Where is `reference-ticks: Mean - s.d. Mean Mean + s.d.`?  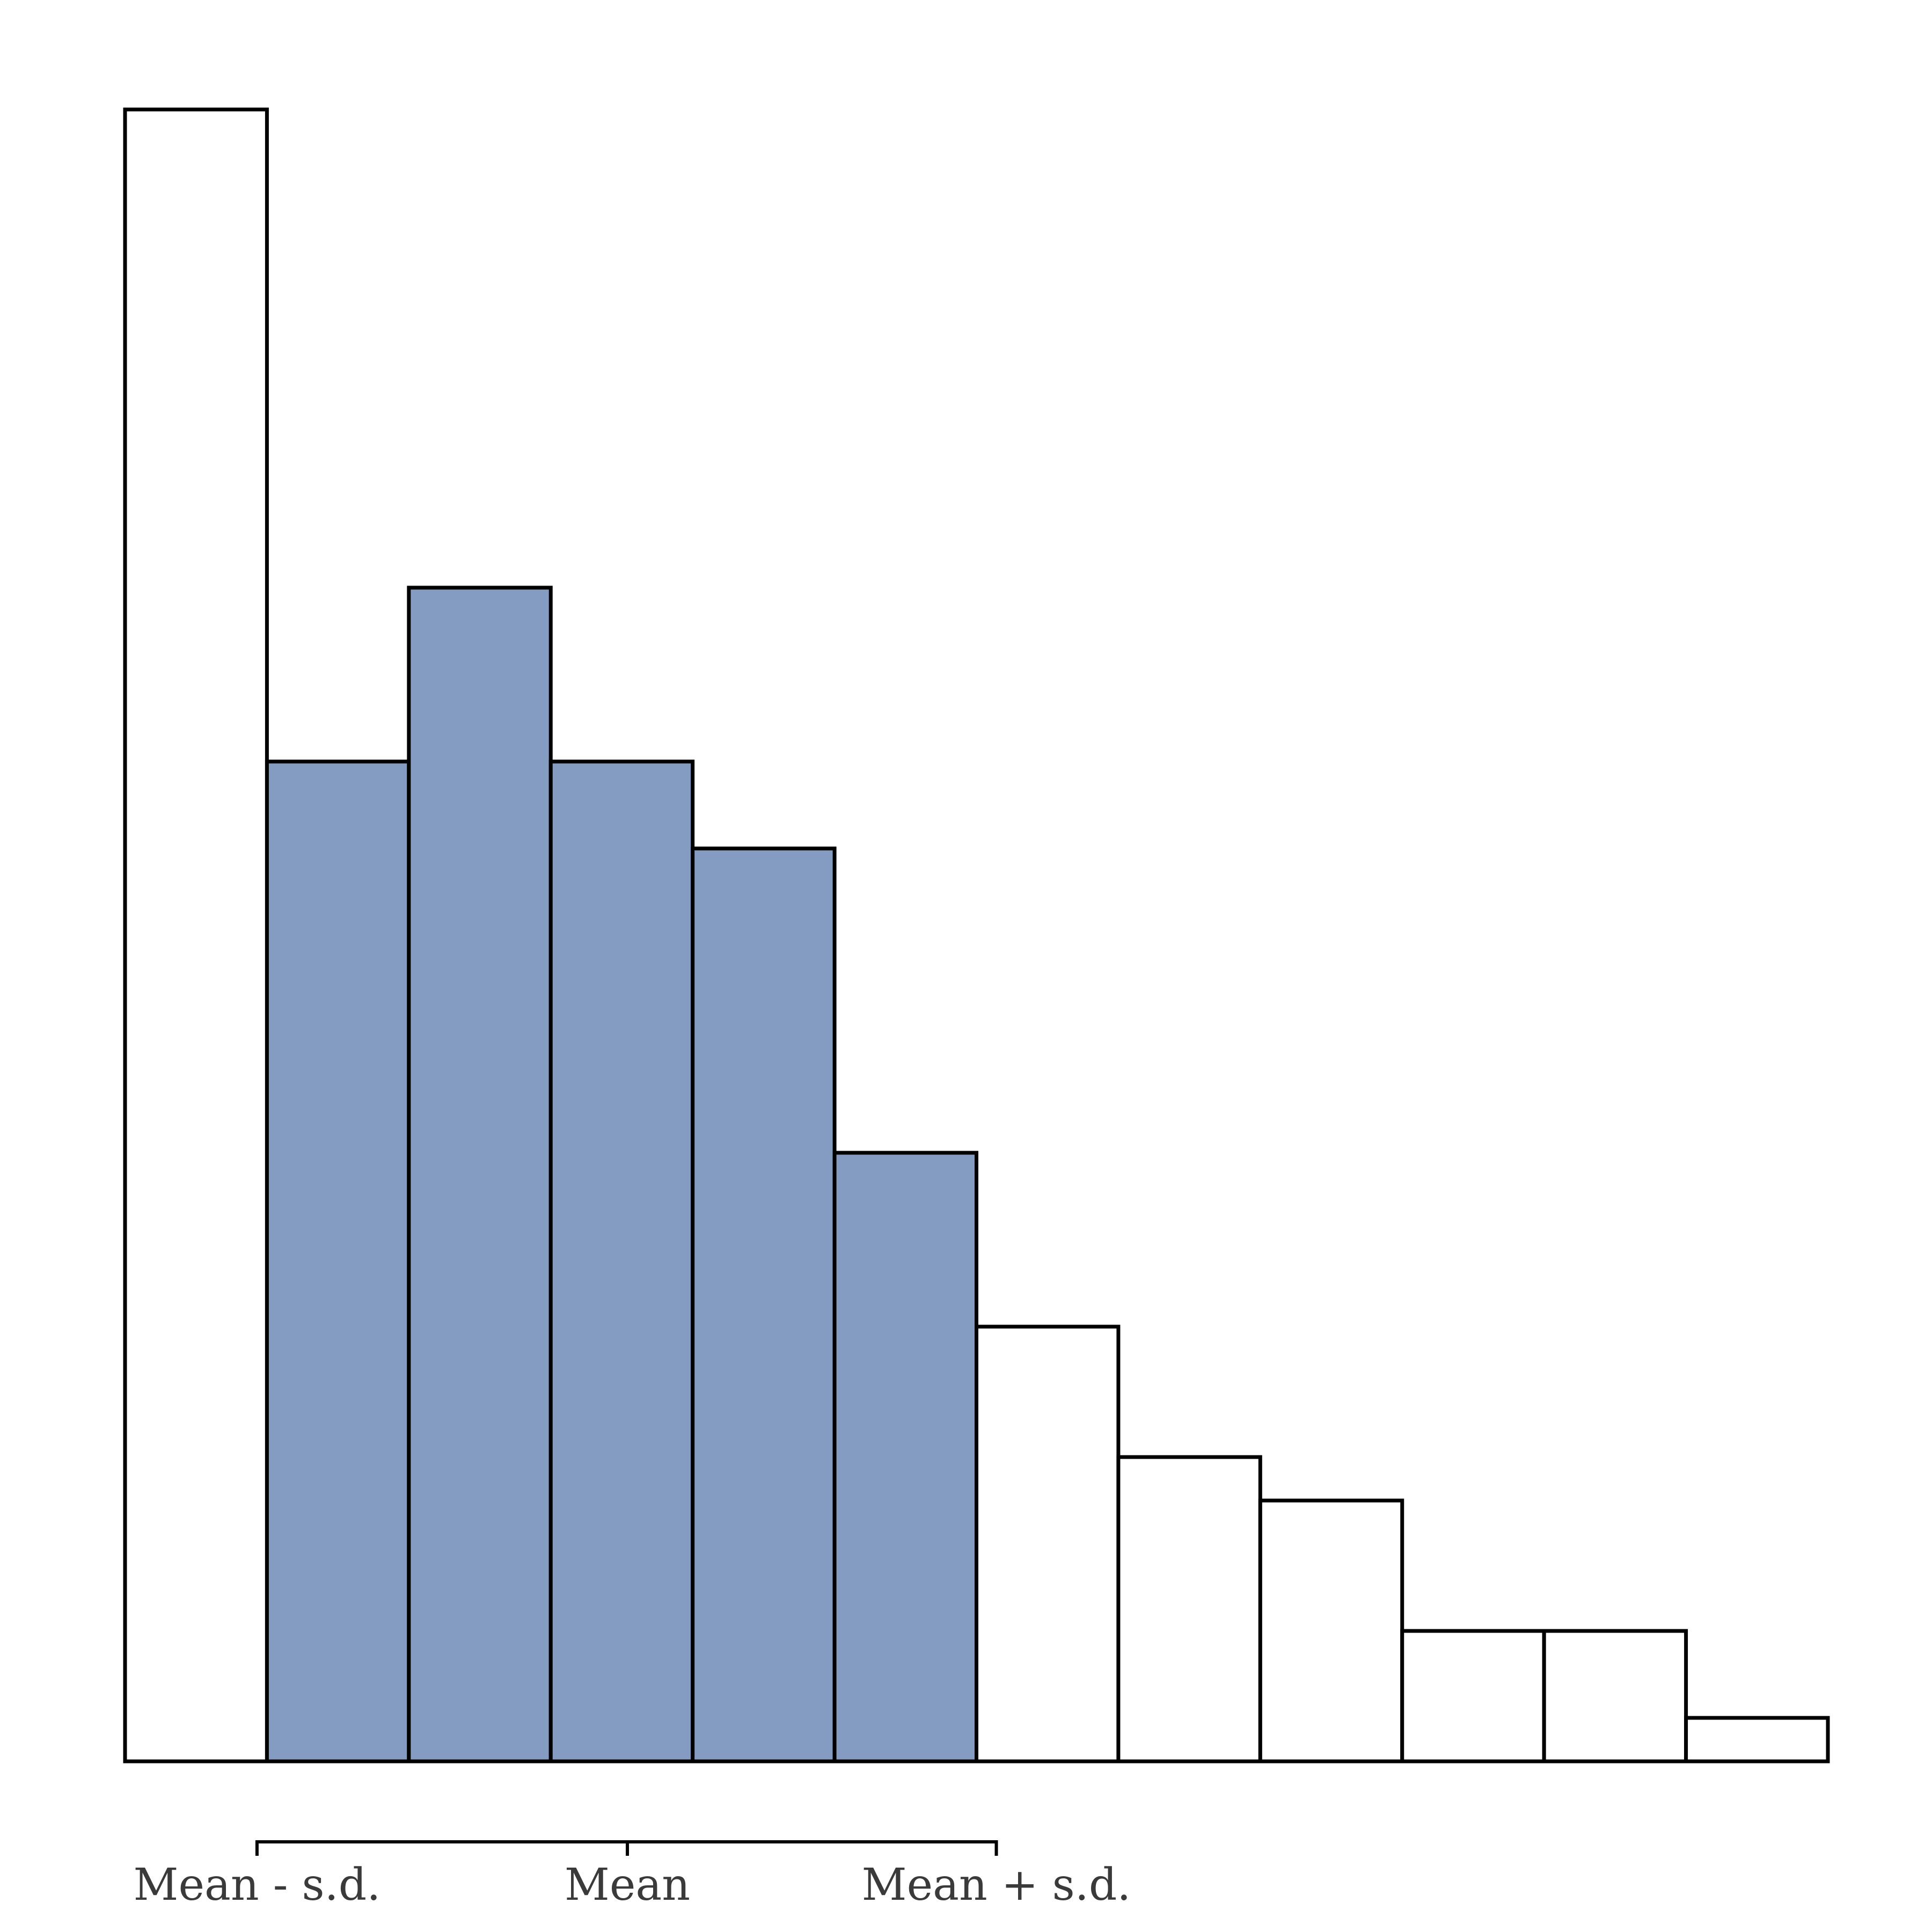 reference-ticks: Mean - s.d. Mean Mean + s.d. is located at coordinates (632, 1875).